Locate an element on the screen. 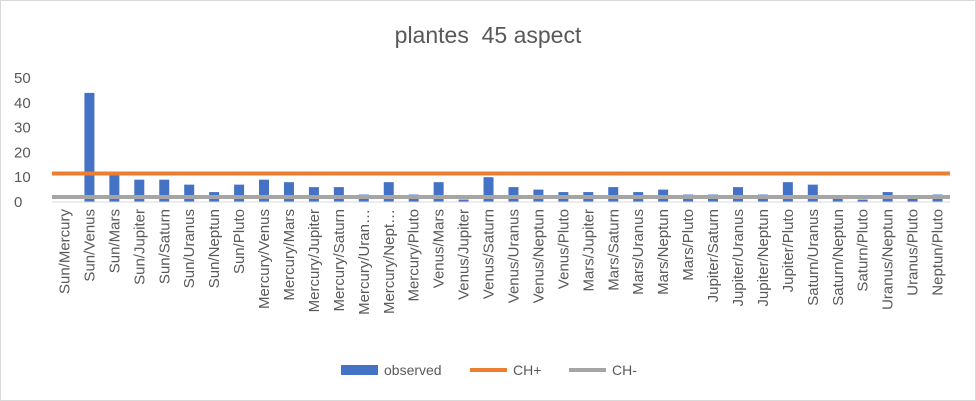  legend: observed CH+ CH- is located at coordinates (488, 370).